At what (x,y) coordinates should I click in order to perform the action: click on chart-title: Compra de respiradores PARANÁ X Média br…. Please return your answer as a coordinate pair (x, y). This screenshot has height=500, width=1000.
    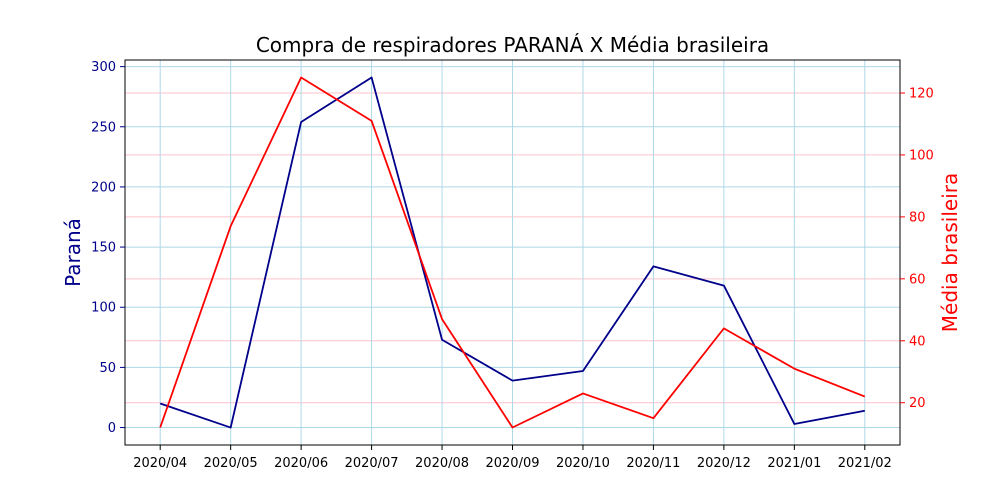
    Looking at the image, I should click on (512, 45).